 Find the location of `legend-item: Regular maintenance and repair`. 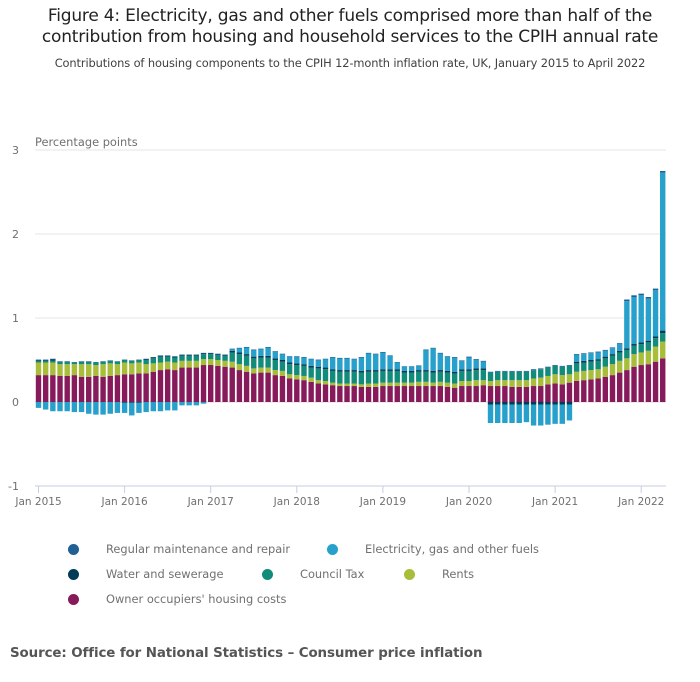

legend-item: Regular maintenance and repair is located at coordinates (179, 549).